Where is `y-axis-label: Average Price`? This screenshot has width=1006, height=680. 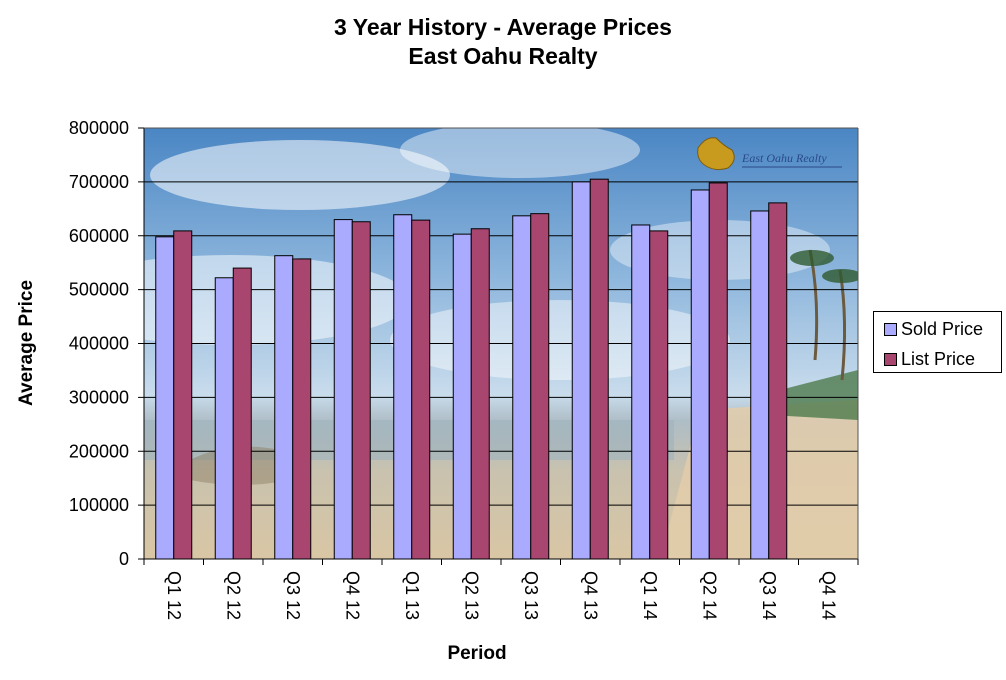 y-axis-label: Average Price is located at coordinates (26, 343).